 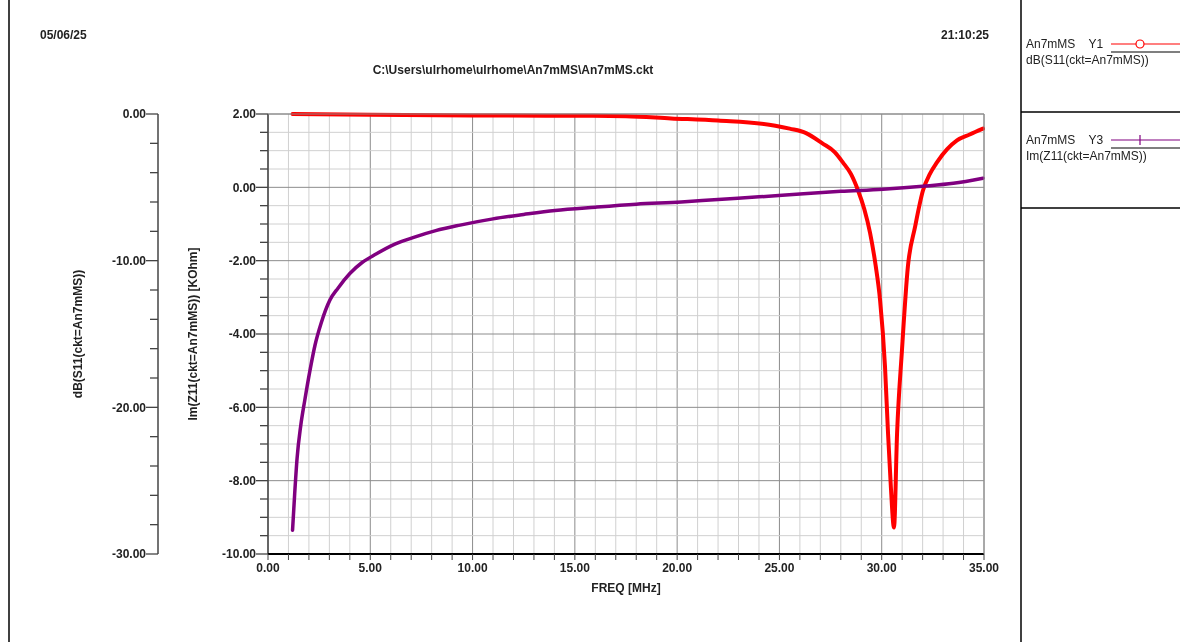 I want to click on y2-tick-label: -20.00, so click(x=129, y=407).